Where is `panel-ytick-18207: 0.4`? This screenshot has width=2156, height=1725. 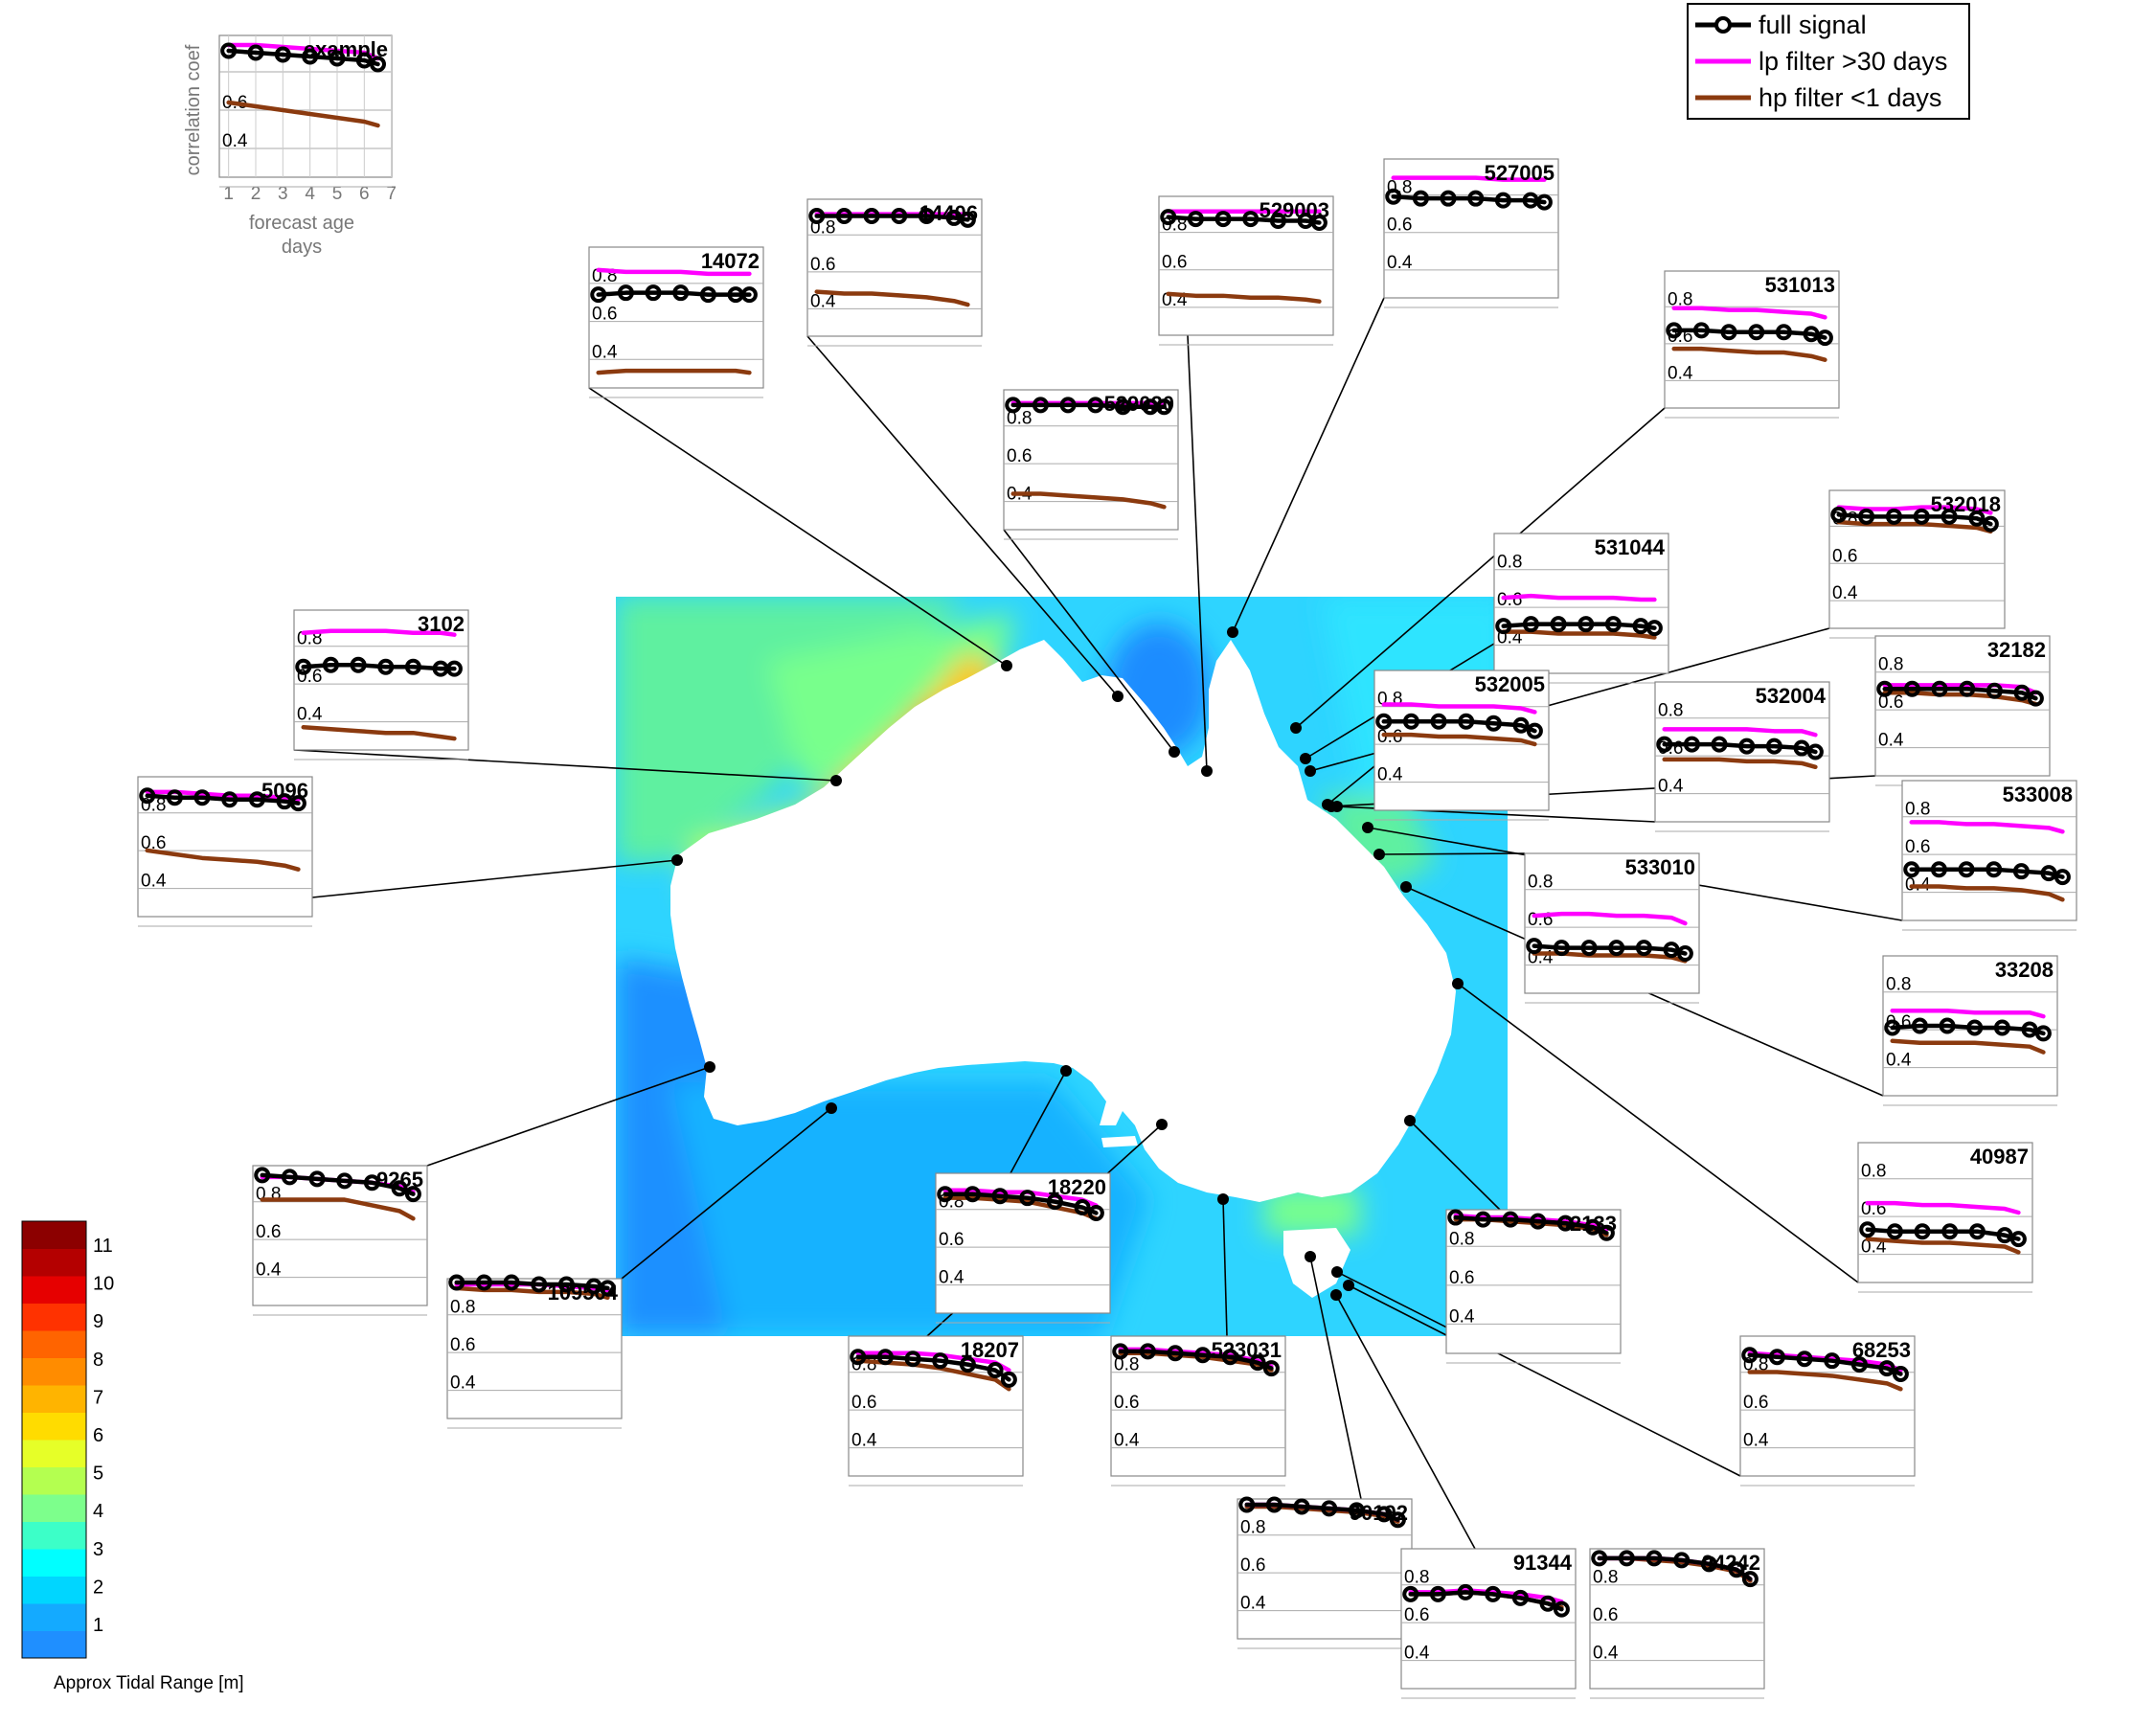 panel-ytick-18207: 0.4 is located at coordinates (864, 1441).